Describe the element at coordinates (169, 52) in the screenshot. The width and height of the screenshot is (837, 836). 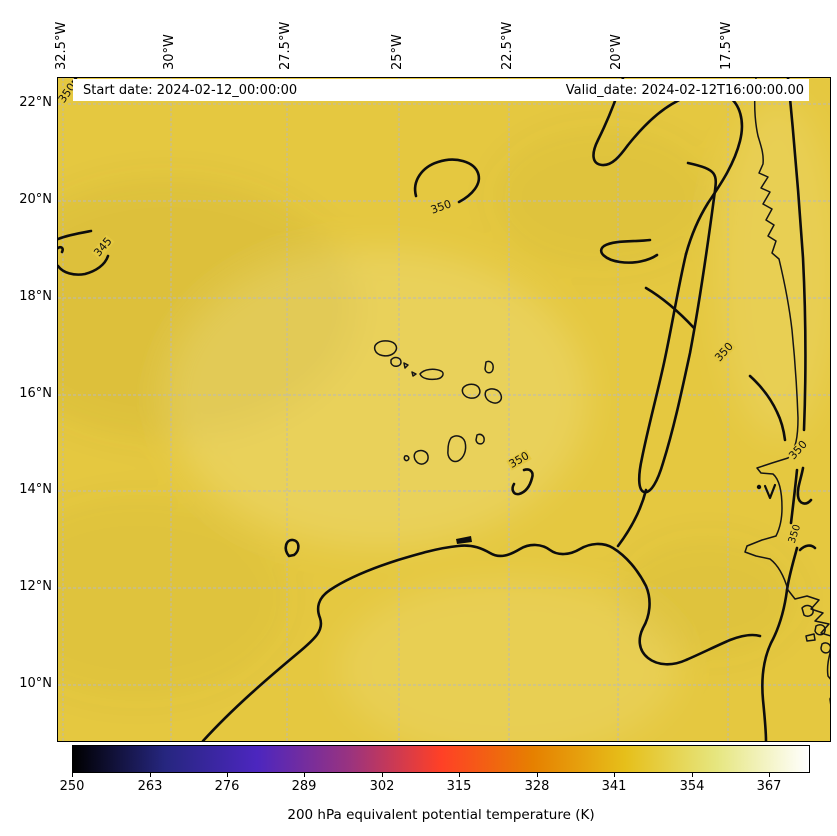
I see `lon-tick-30w: 30°W` at that location.